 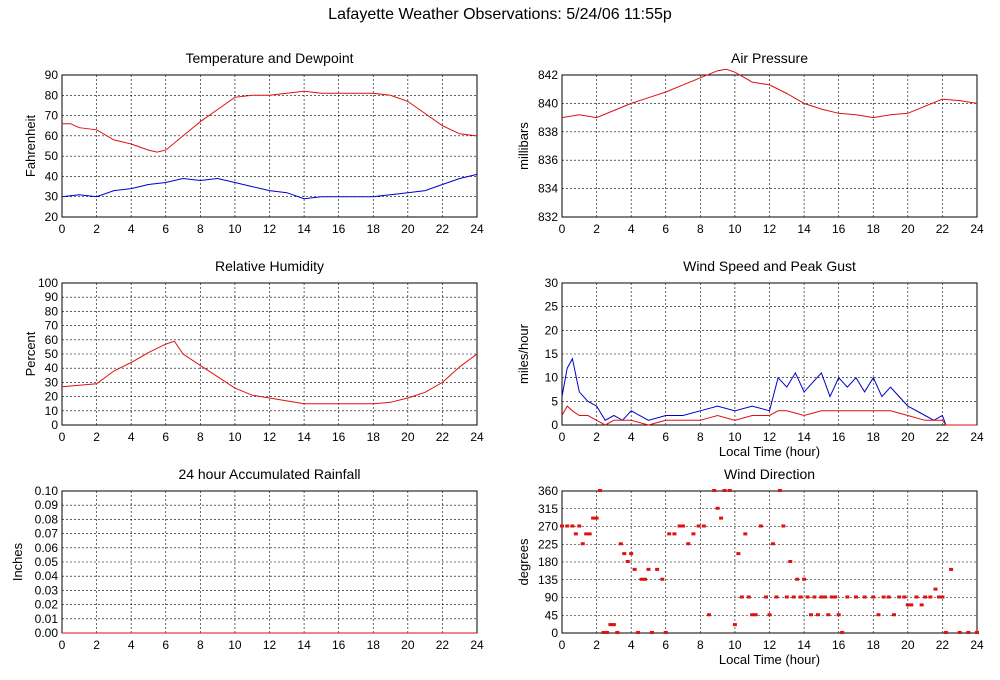 I want to click on series-line-blue, so click(x=769, y=391).